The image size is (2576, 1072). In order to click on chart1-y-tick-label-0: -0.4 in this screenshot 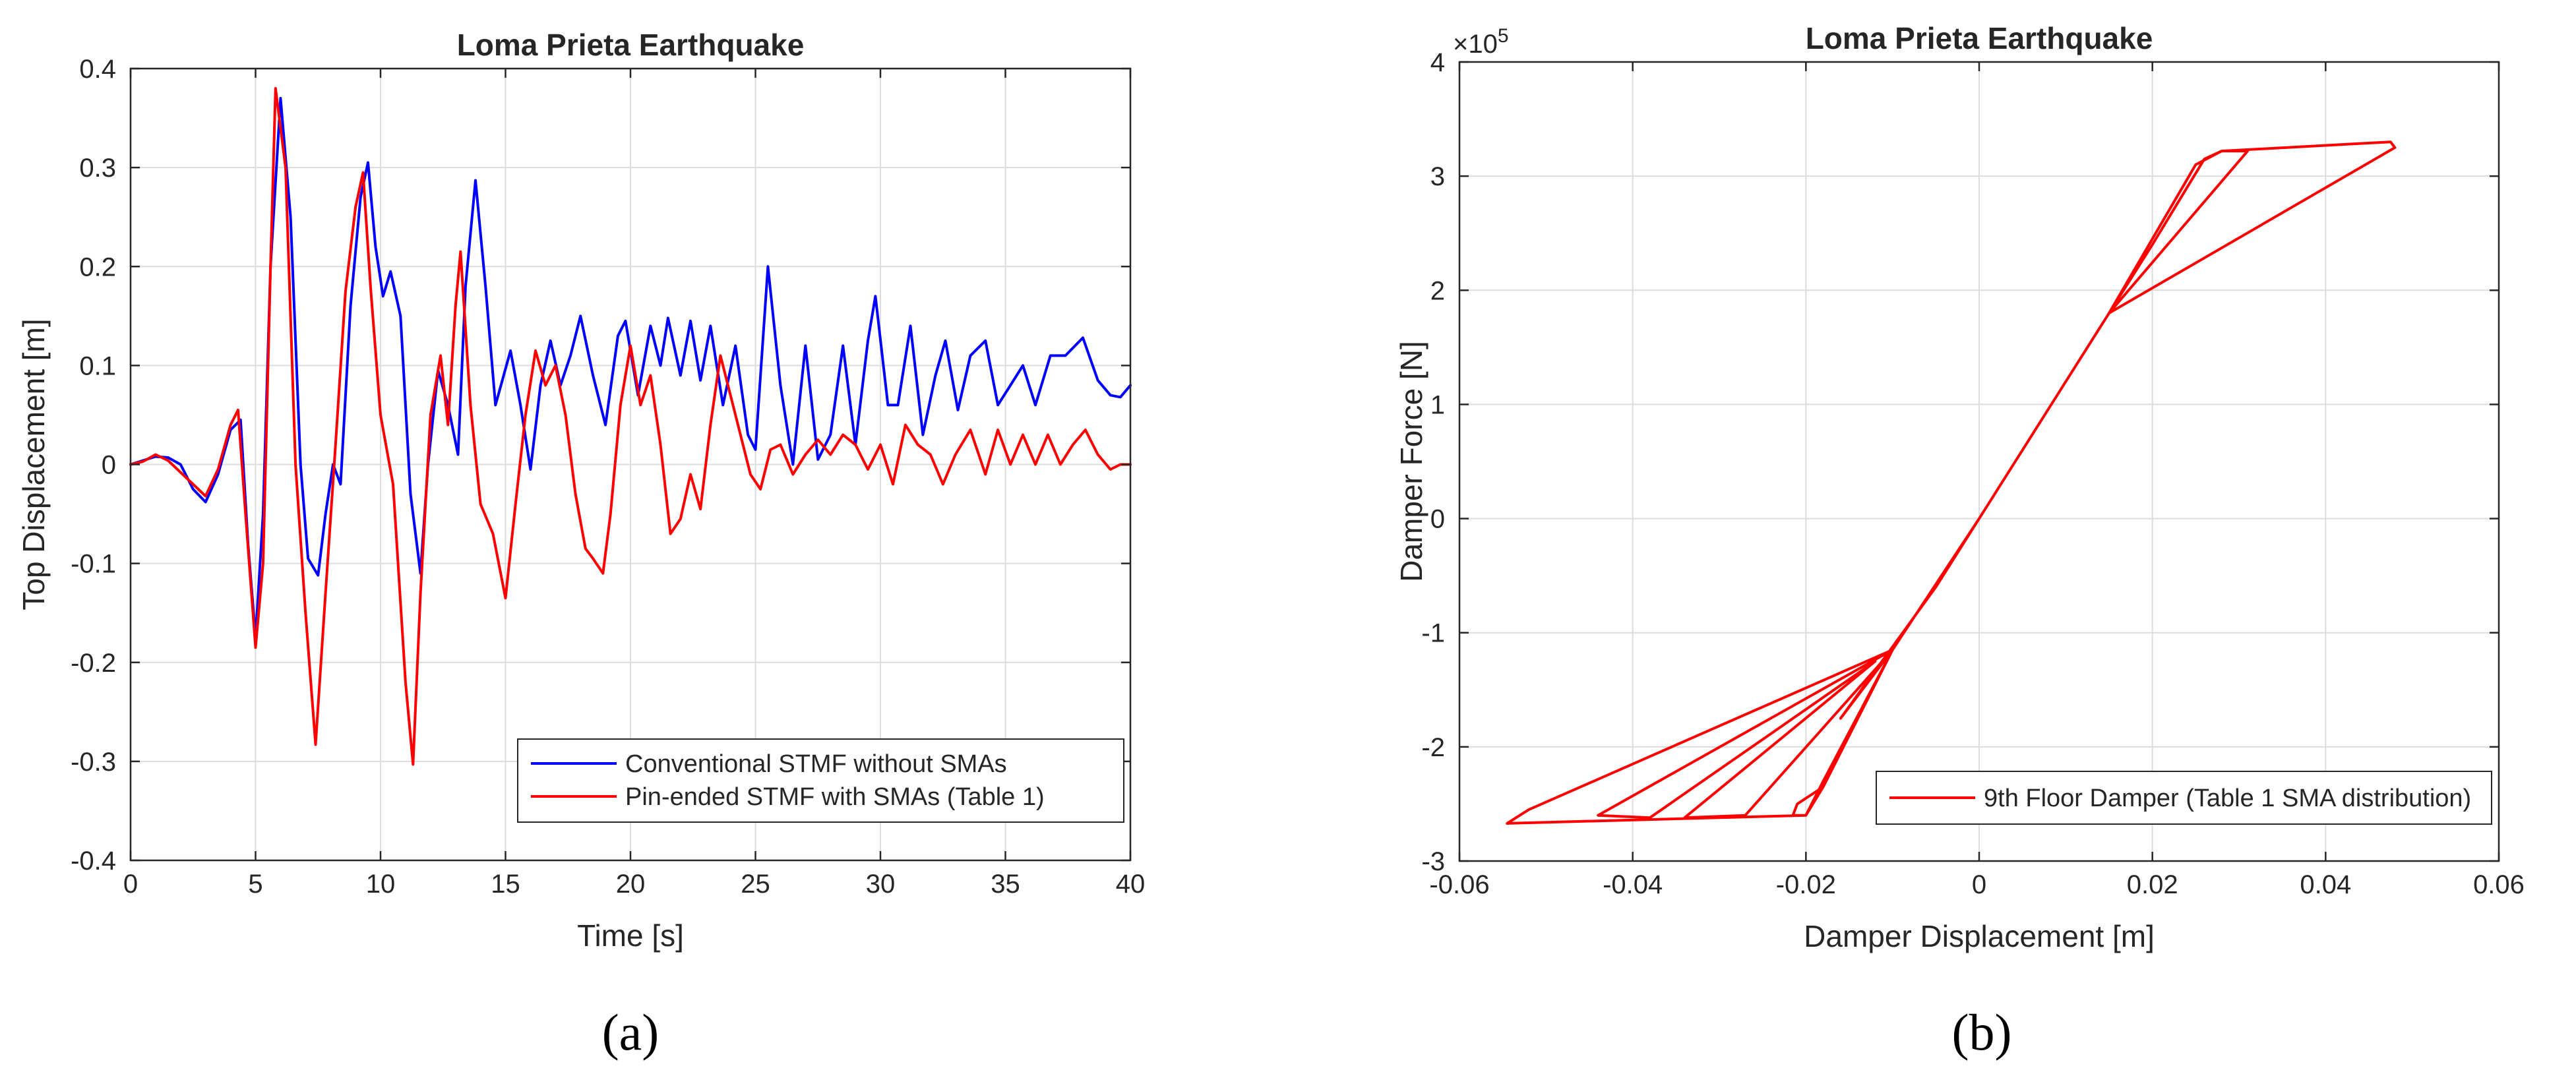, I will do `click(93, 861)`.